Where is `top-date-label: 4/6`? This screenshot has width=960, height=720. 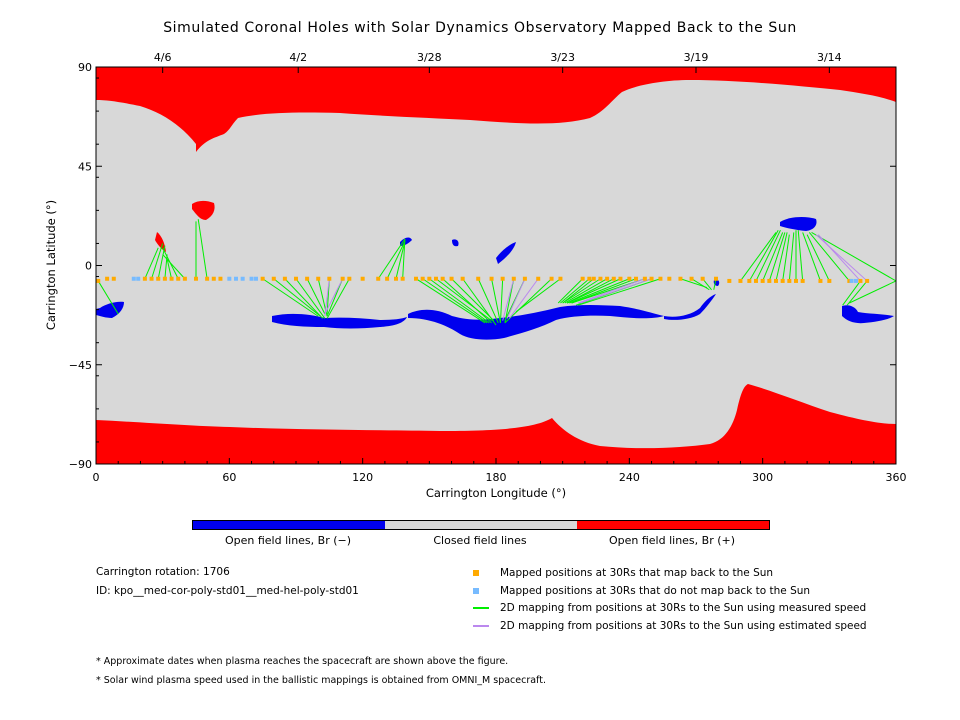
top-date-label: 4/6 is located at coordinates (163, 57).